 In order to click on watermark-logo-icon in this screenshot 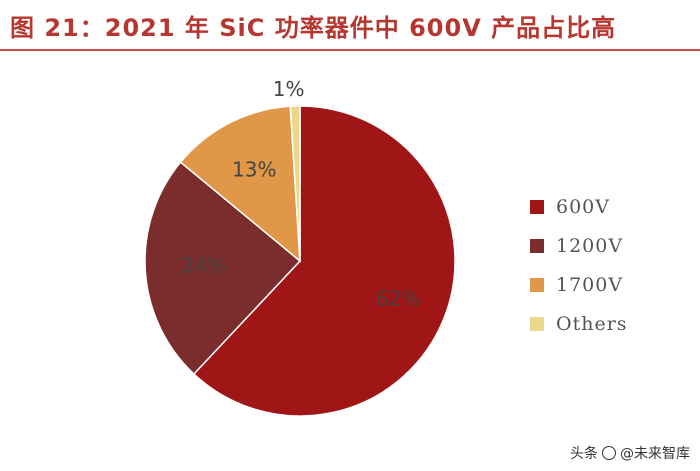, I will do `click(609, 453)`.